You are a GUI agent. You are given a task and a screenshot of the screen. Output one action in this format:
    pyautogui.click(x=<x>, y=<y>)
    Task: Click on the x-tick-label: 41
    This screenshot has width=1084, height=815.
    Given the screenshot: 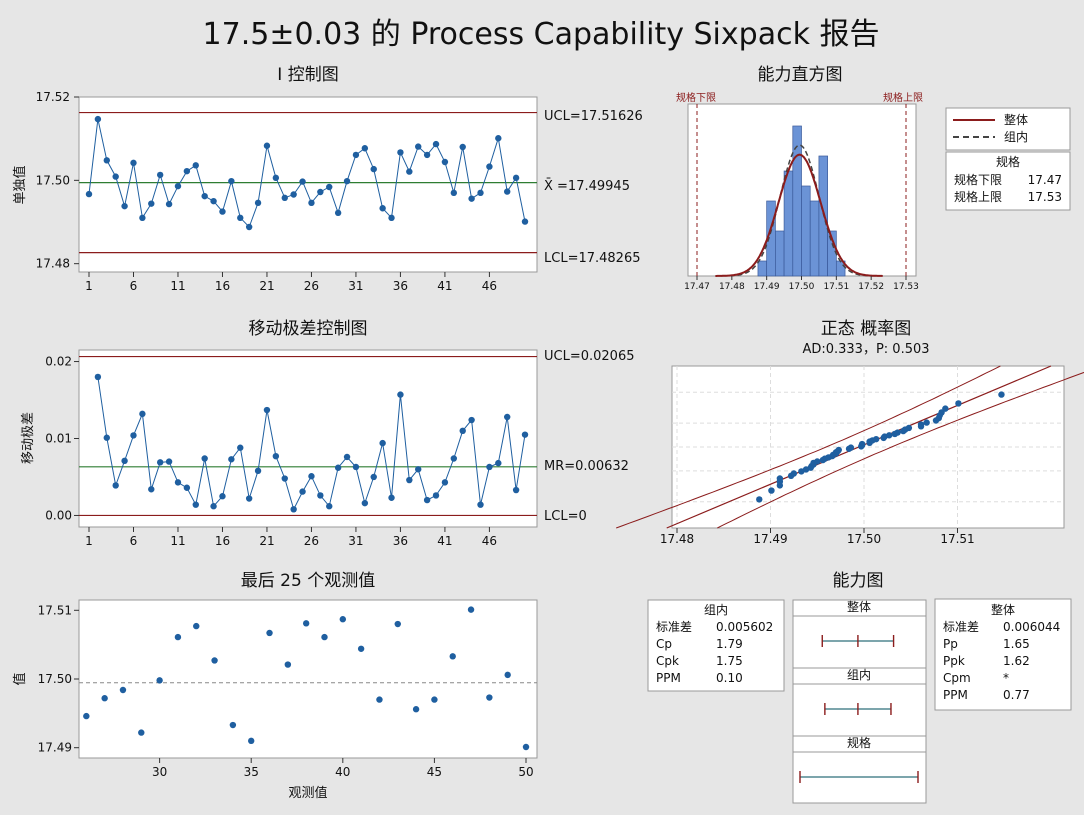 What is the action you would take?
    pyautogui.click(x=444, y=286)
    